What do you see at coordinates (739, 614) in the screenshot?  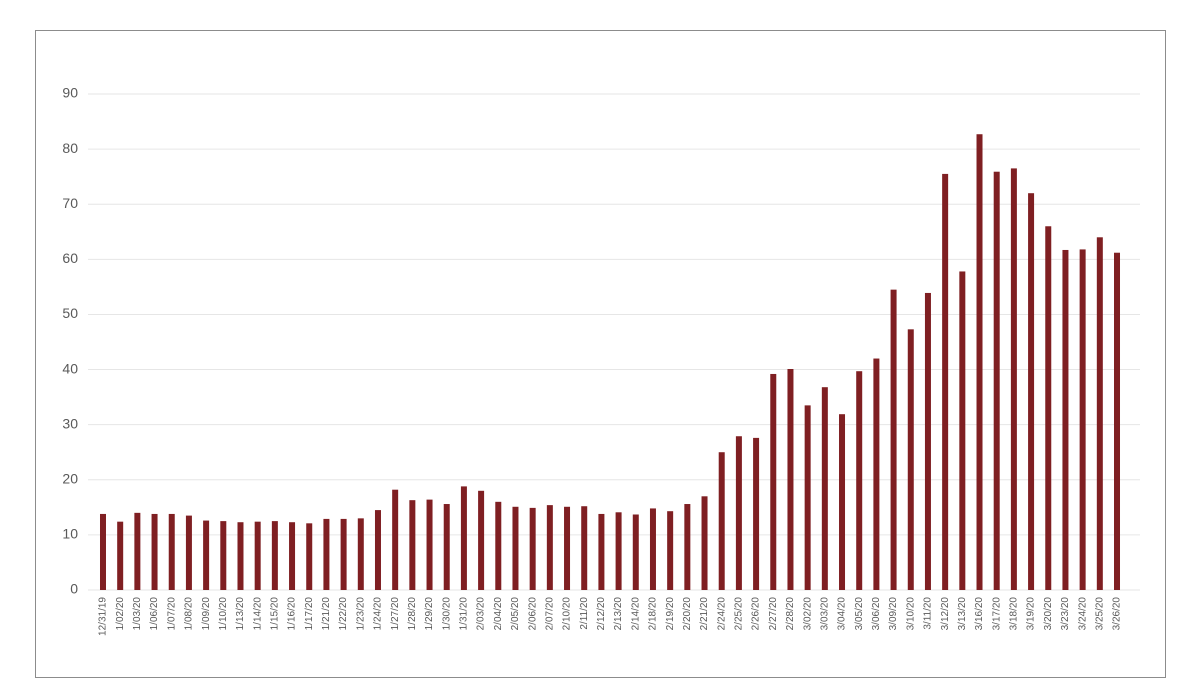 I see `x-tick-label: 2/25/20` at bounding box center [739, 614].